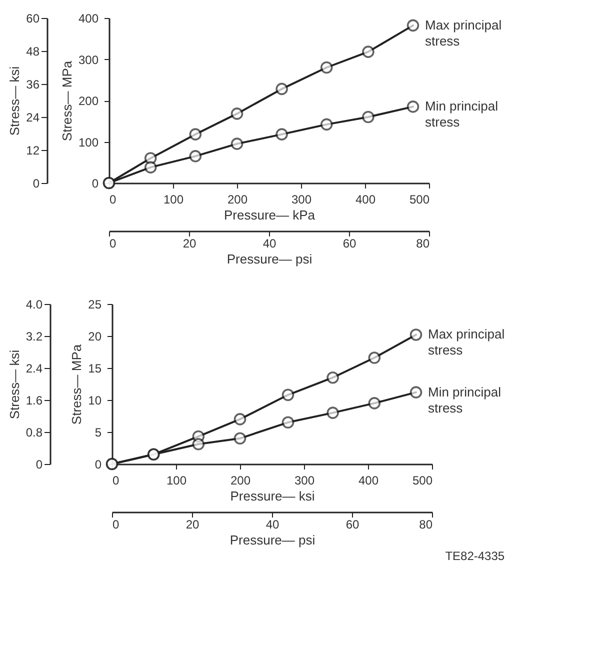  I want to click on y2-tick-label: 12, so click(33, 151).